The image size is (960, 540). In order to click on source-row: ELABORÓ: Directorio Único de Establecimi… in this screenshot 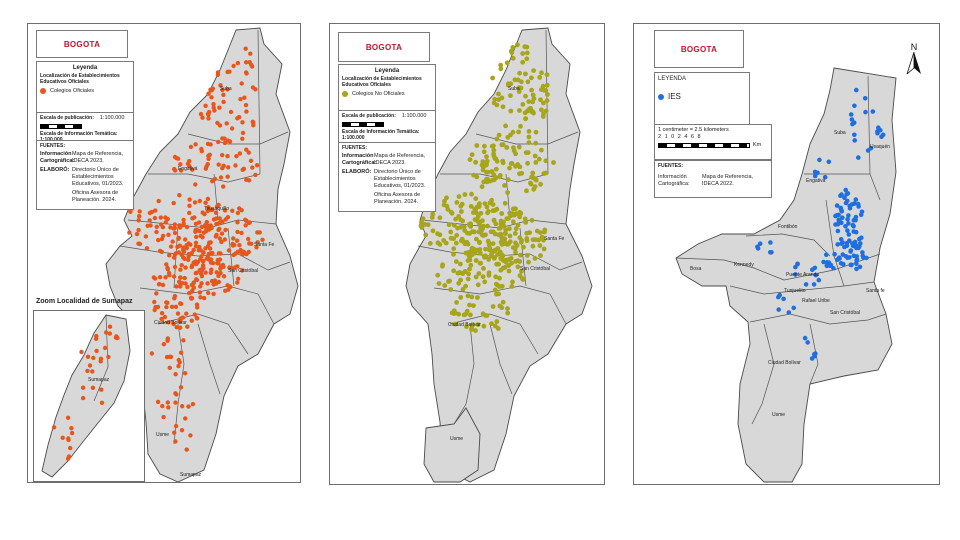, I will do `click(82, 177)`.